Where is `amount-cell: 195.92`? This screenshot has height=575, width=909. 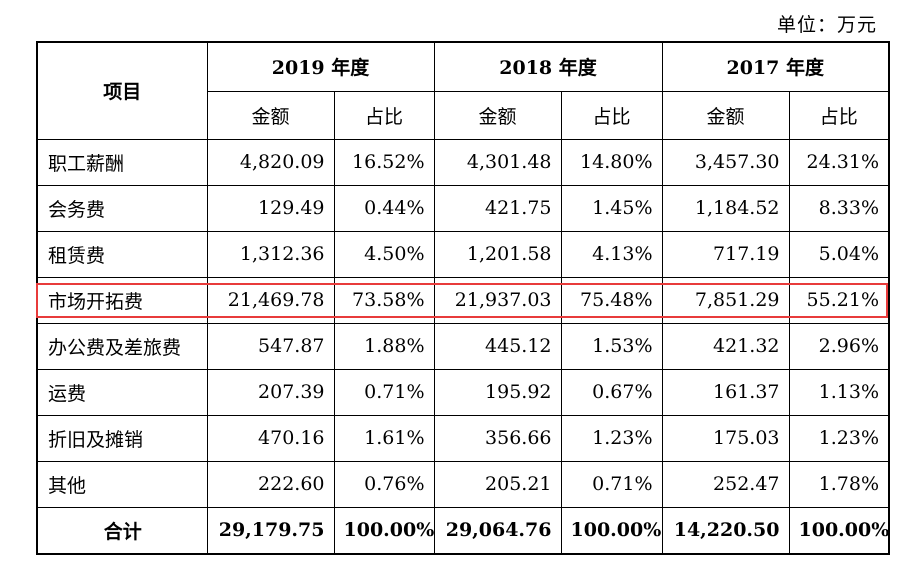
amount-cell: 195.92 is located at coordinates (497, 392).